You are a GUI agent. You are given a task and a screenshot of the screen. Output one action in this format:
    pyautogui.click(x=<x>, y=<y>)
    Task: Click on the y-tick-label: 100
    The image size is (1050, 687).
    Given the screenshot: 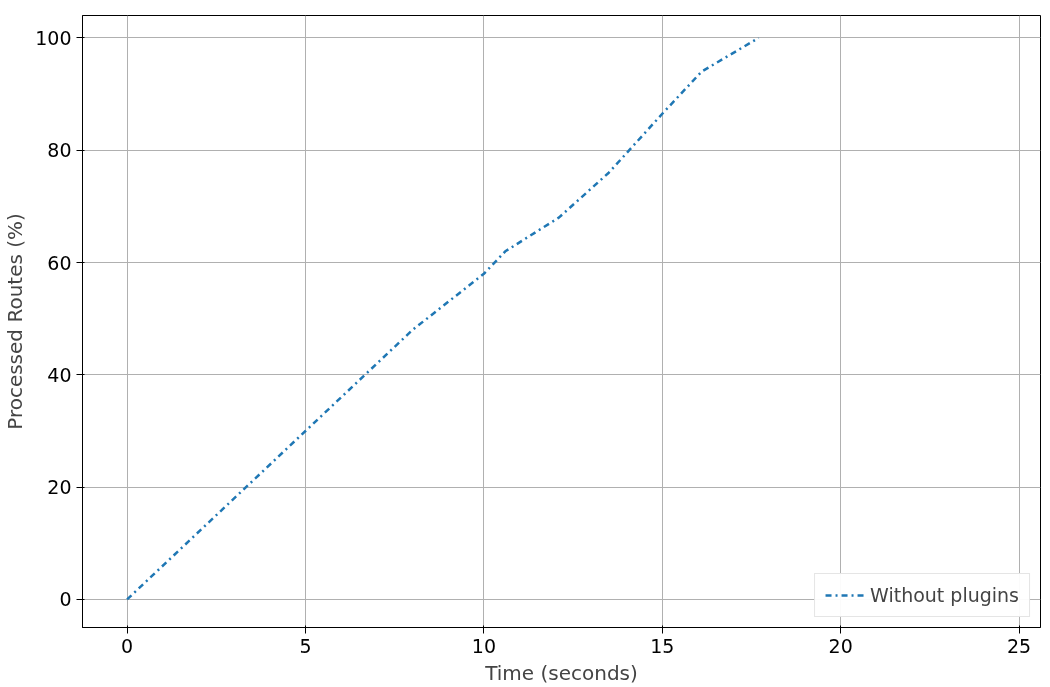 What is the action you would take?
    pyautogui.click(x=53, y=37)
    